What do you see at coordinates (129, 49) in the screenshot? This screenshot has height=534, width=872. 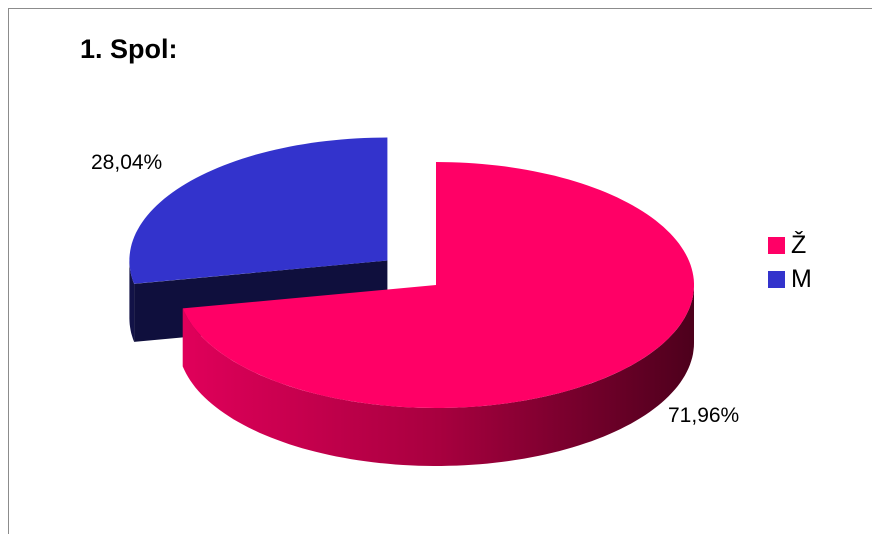 I see `chart-title: 1. Spol:` at bounding box center [129, 49].